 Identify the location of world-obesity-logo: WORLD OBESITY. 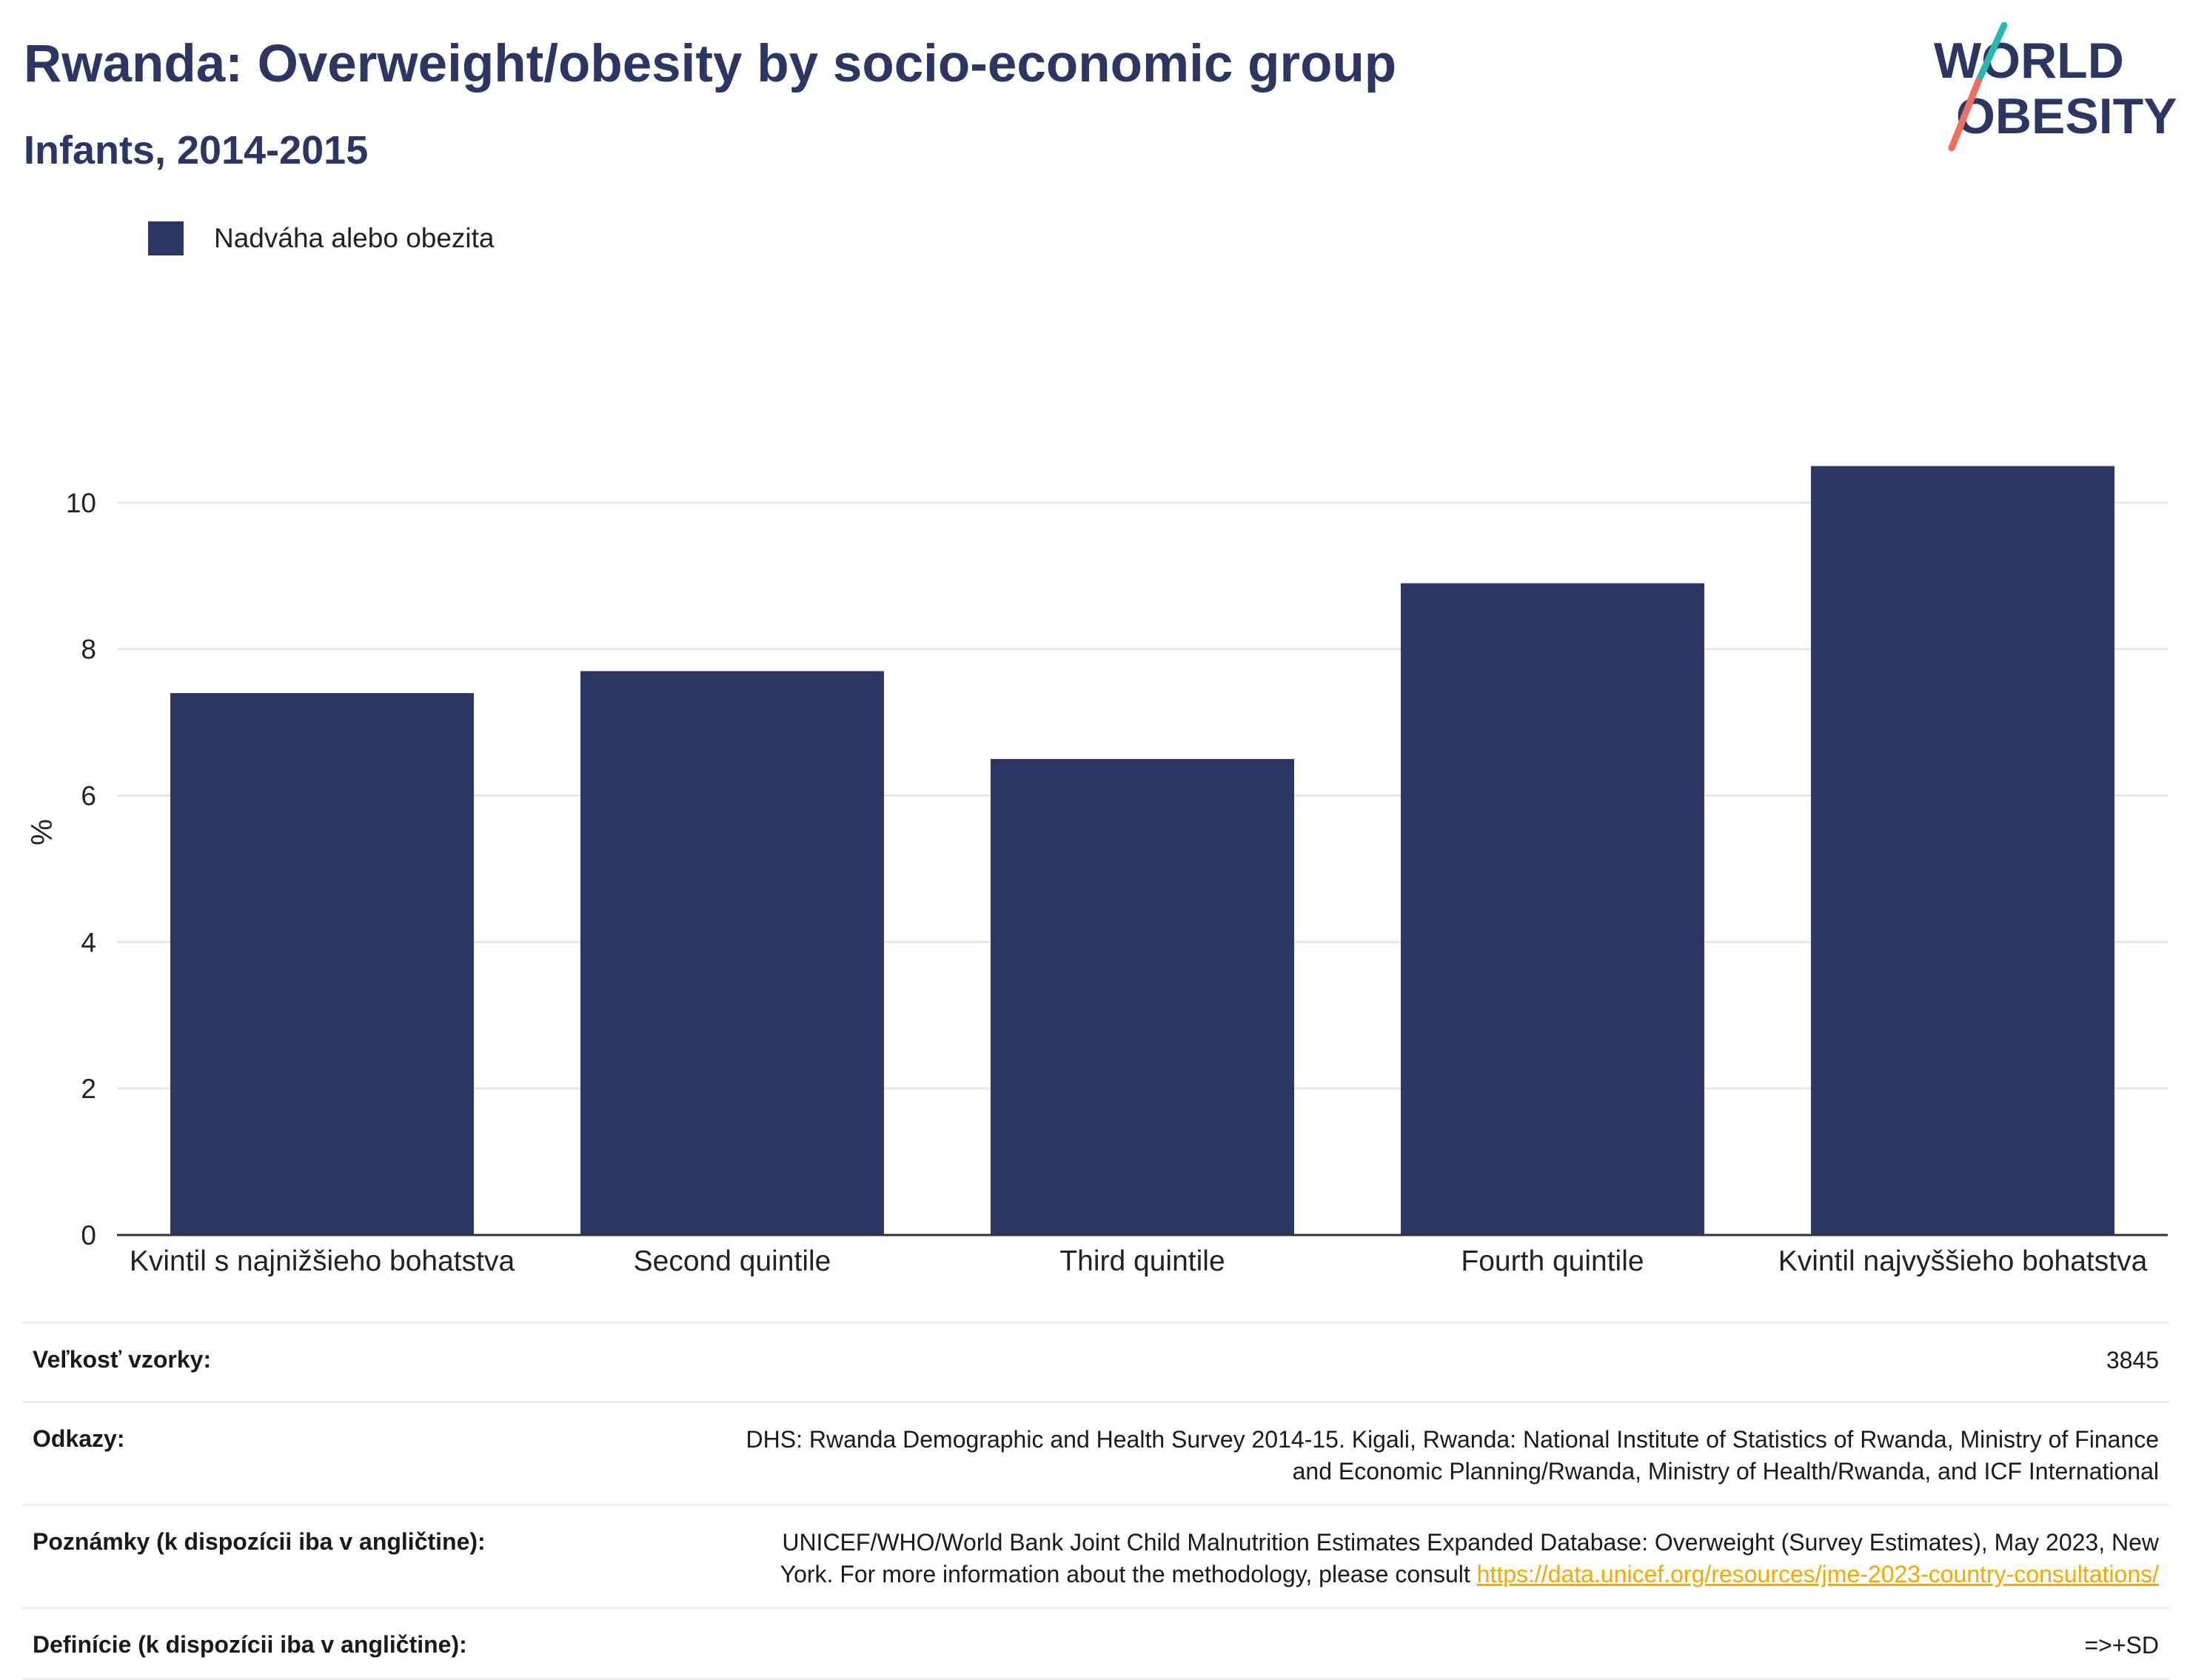
(2055, 87).